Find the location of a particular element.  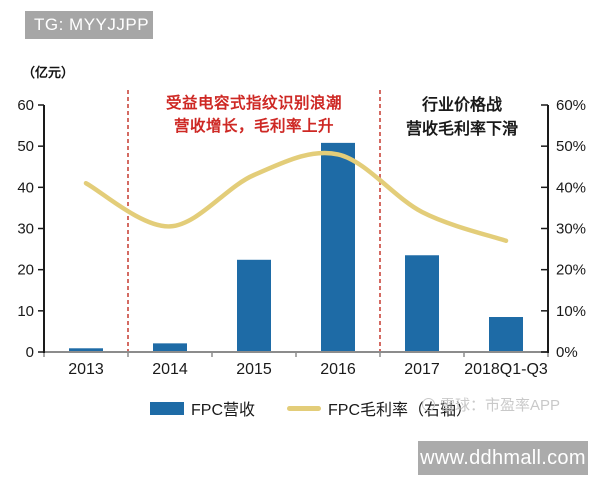

left-axis-tick-label: 60 is located at coordinates (25, 105).